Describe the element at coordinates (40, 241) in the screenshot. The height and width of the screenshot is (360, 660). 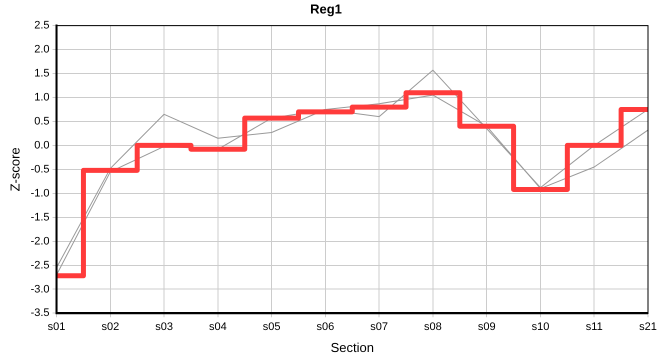
I see `y-tick-label: -2.0` at that location.